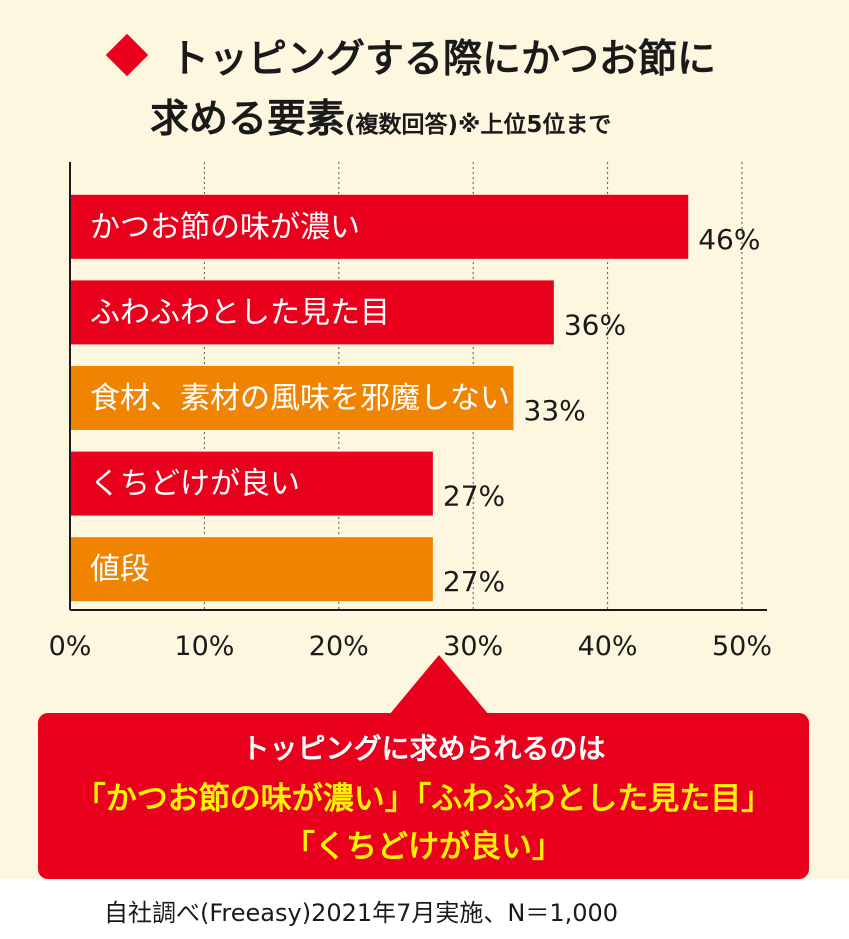 The image size is (849, 939). Describe the element at coordinates (240, 312) in the screenshot. I see `bar-label-1: ふわふわとした見た目` at that location.